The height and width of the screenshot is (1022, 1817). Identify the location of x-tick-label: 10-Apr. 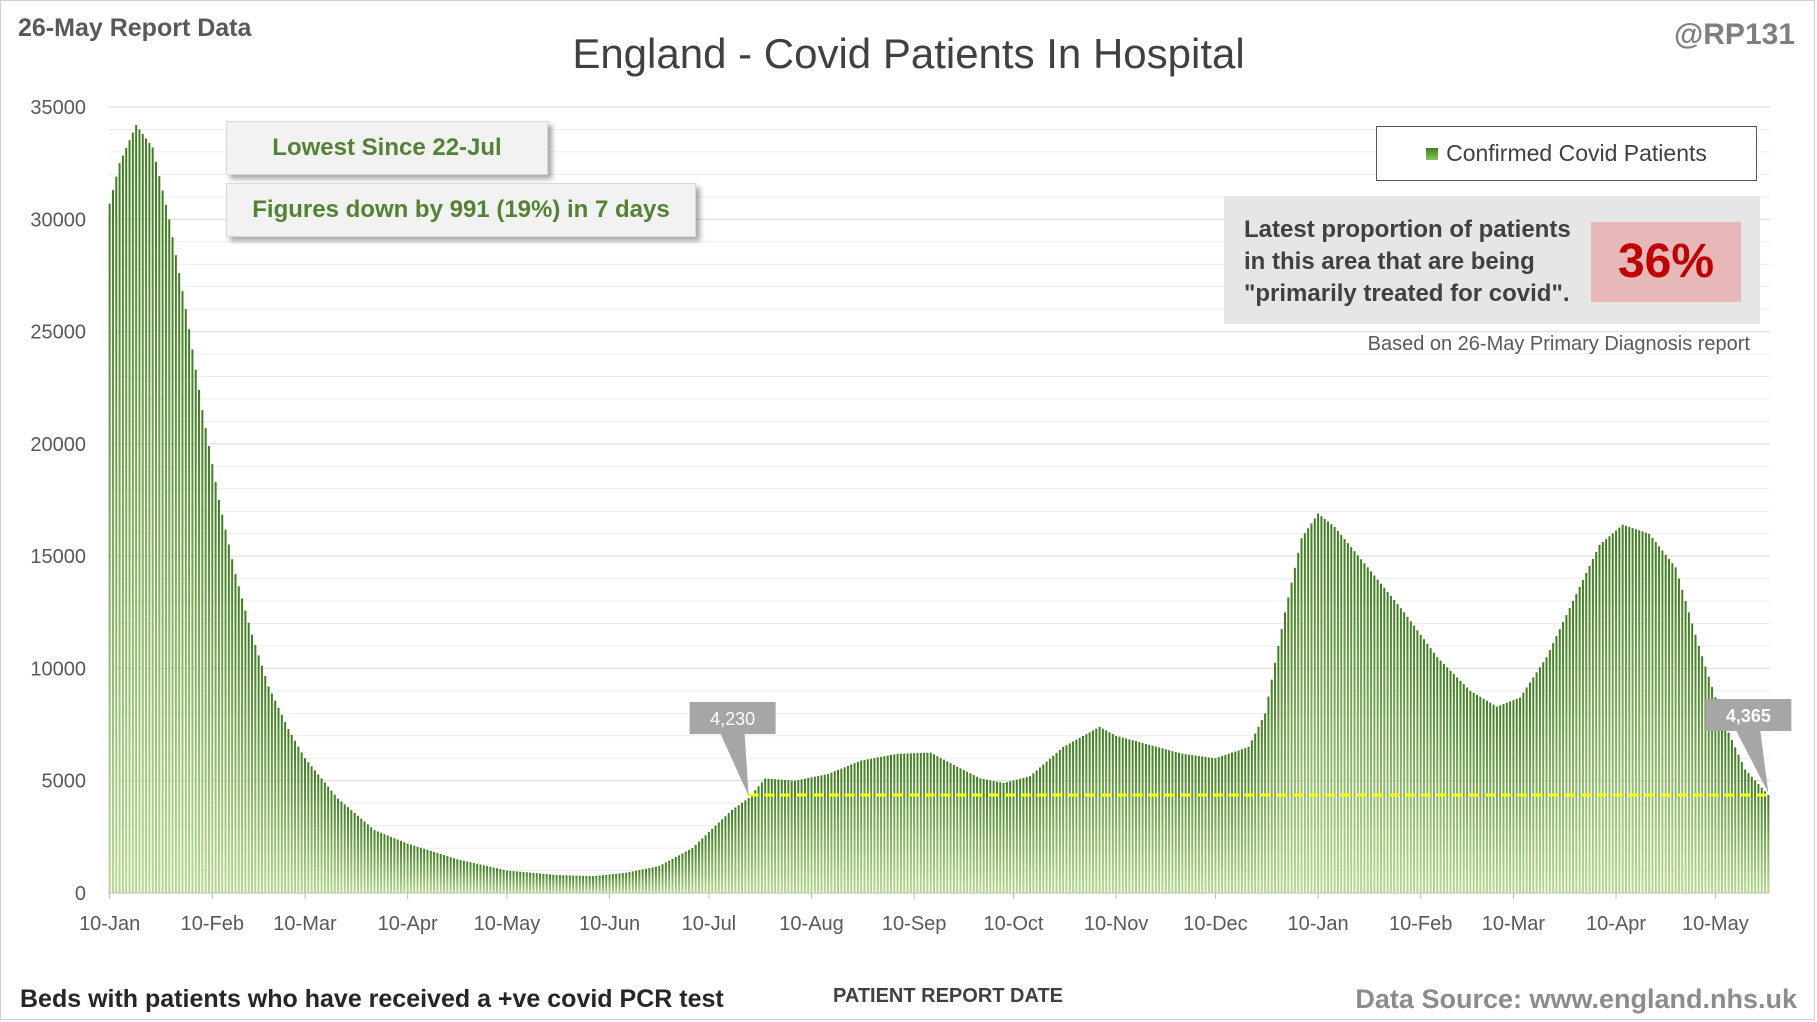
(1616, 924).